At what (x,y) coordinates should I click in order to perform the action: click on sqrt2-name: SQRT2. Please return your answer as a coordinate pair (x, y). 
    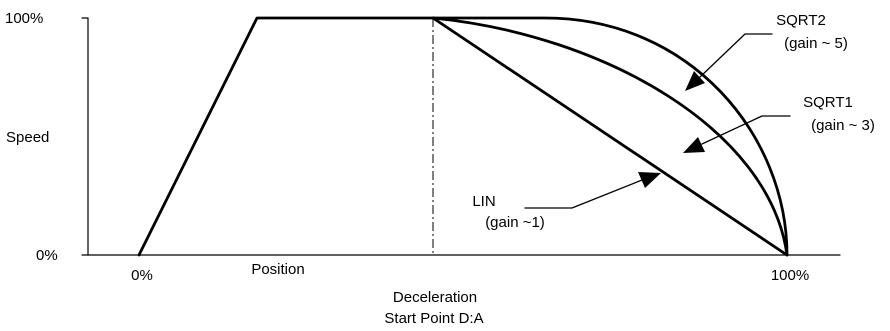
    Looking at the image, I should click on (801, 20).